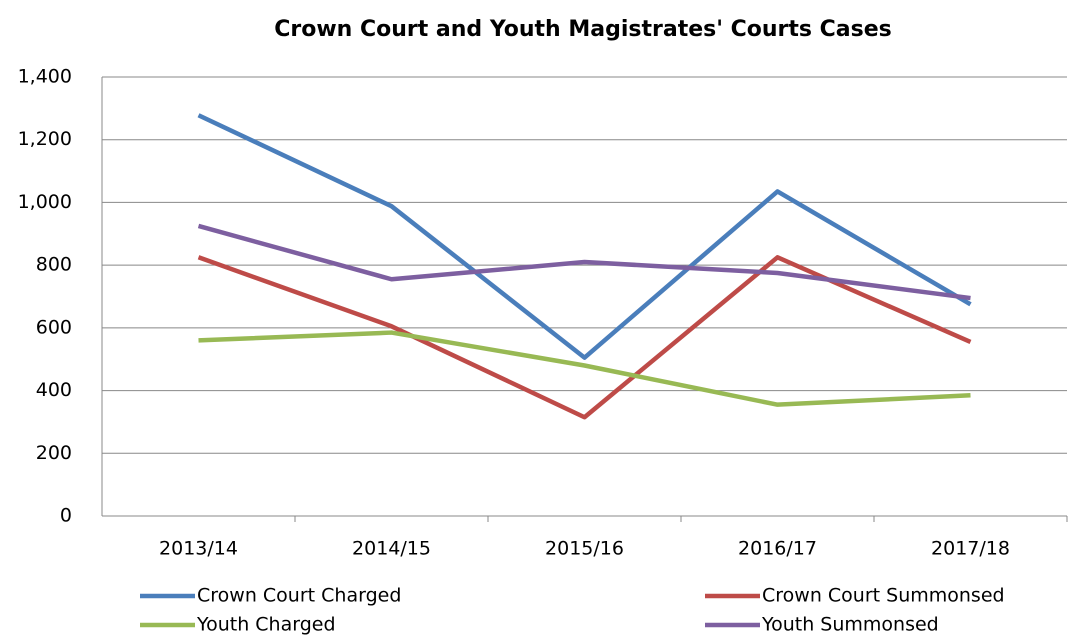 The width and height of the screenshot is (1075, 642). I want to click on y-tick-label: 1,400, so click(45, 77).